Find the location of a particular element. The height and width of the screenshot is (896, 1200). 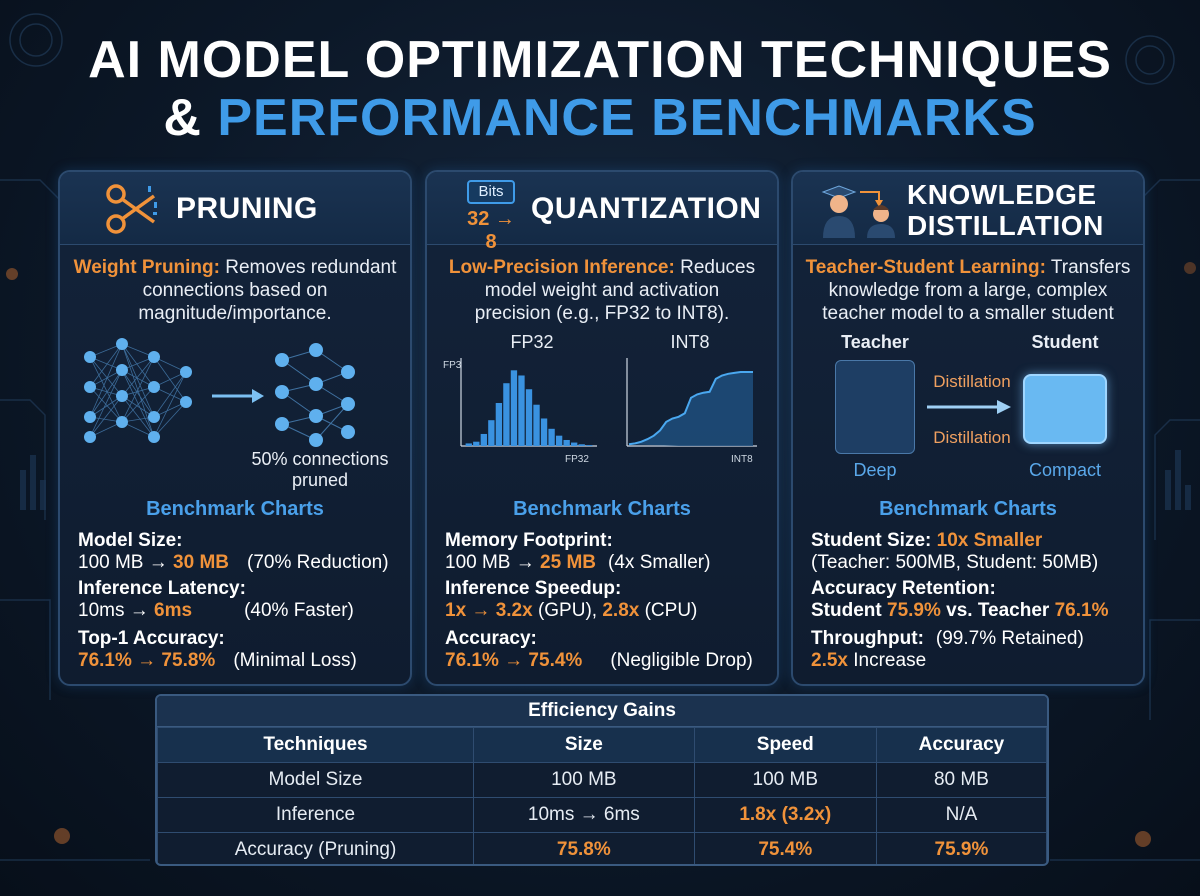

main-title-line-1: AI MODEL OPTIMIZATION TECHNIQUES is located at coordinates (600, 60).